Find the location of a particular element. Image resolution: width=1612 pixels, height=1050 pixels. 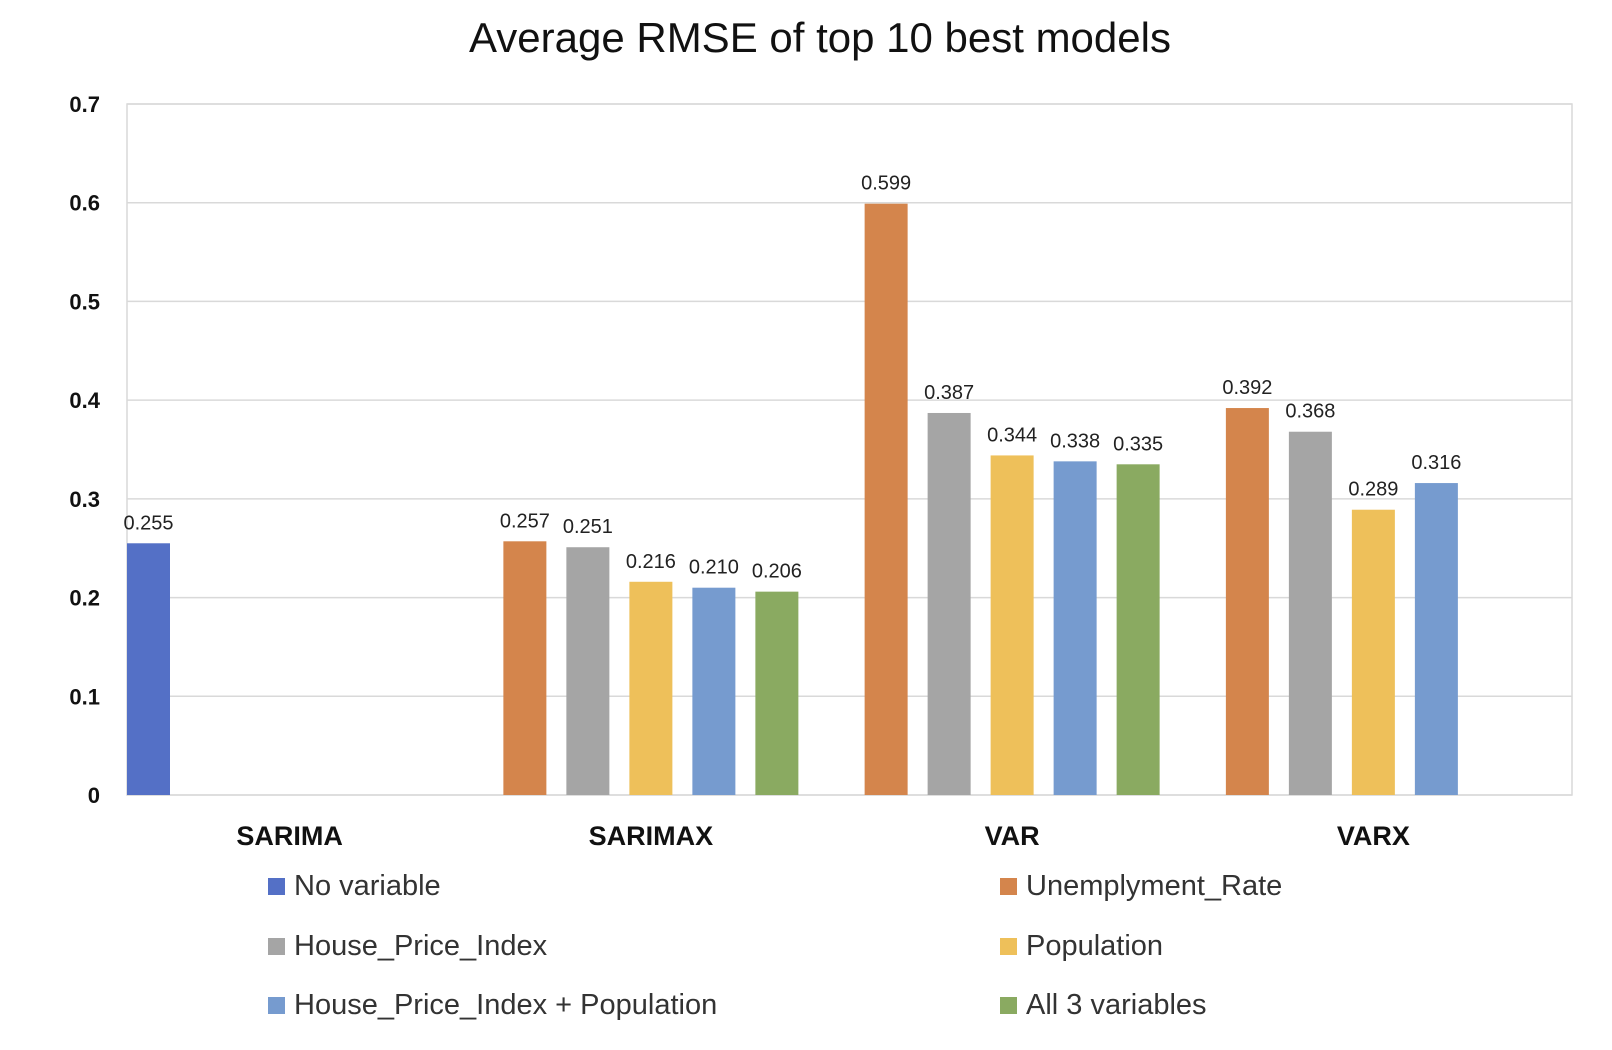

data-label: 0.387 is located at coordinates (949, 393).